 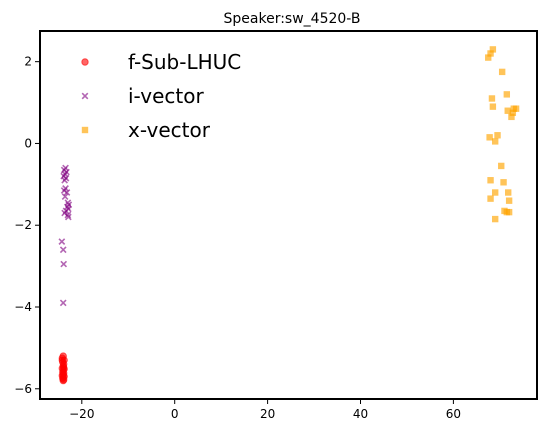 I want to click on x-tick-label: 20, so click(x=267, y=414).